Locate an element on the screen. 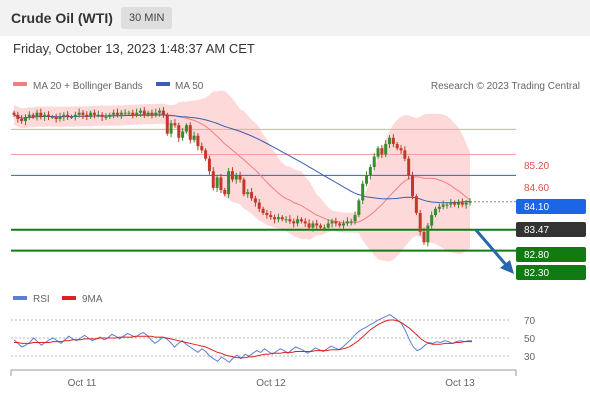  resistance-2-label: 84.60 is located at coordinates (536, 188).